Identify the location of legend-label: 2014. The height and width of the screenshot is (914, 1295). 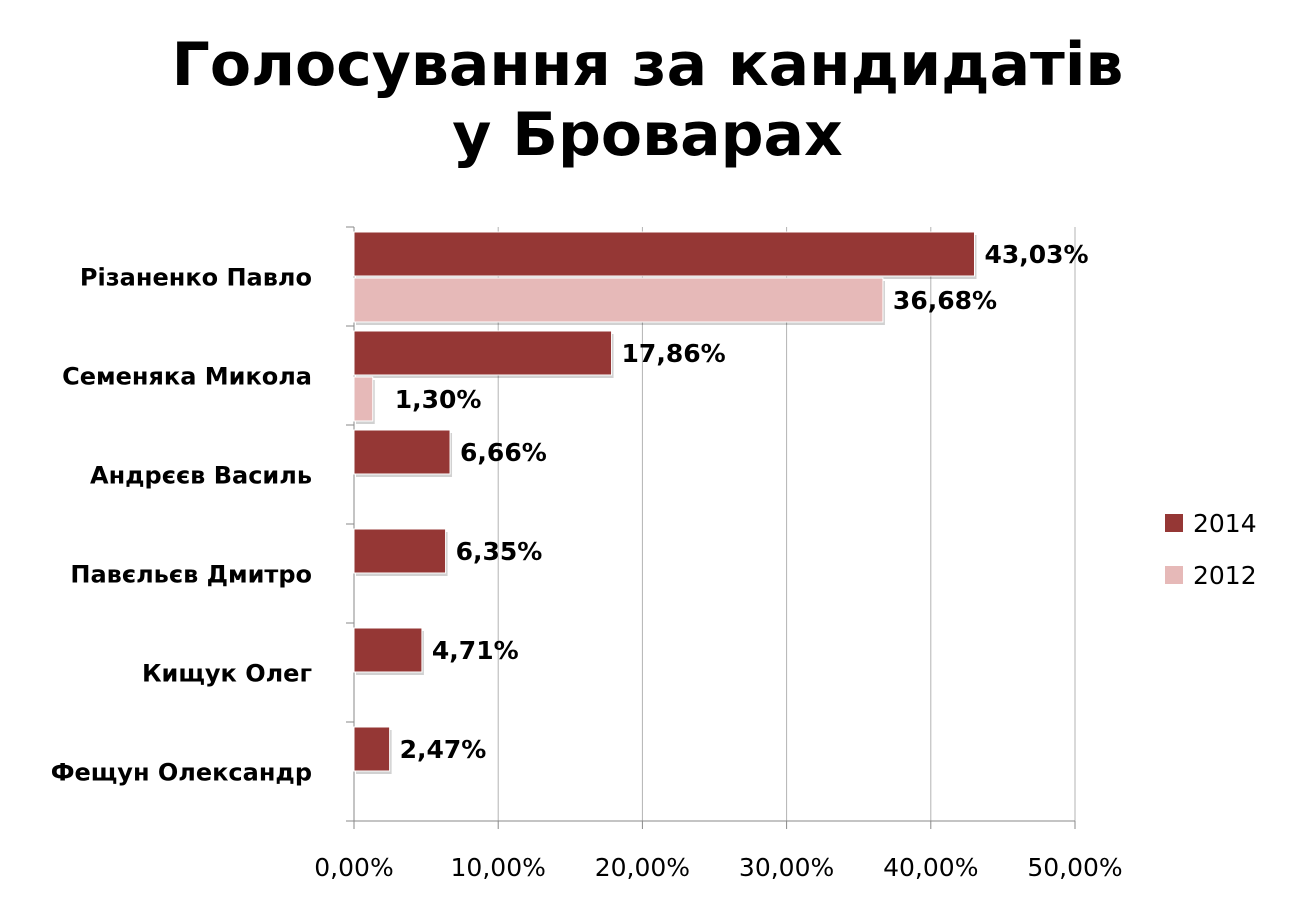
(1225, 523).